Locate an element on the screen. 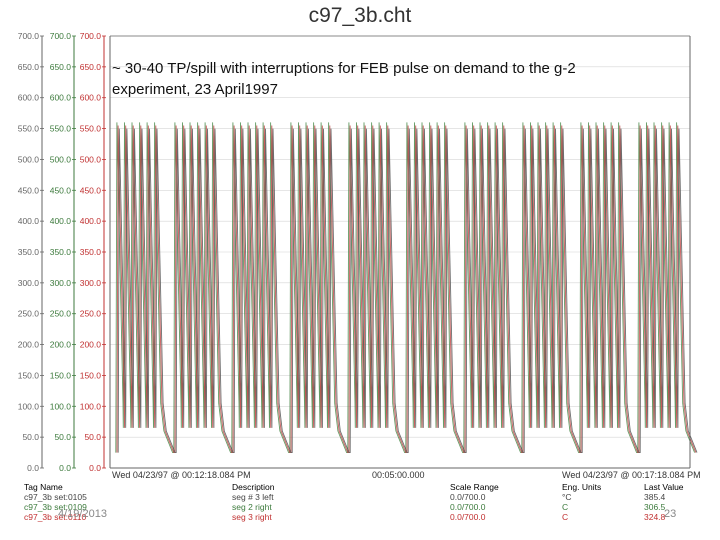 This screenshot has height=540, width=720. tag-description: seg 3 right is located at coordinates (252, 517).